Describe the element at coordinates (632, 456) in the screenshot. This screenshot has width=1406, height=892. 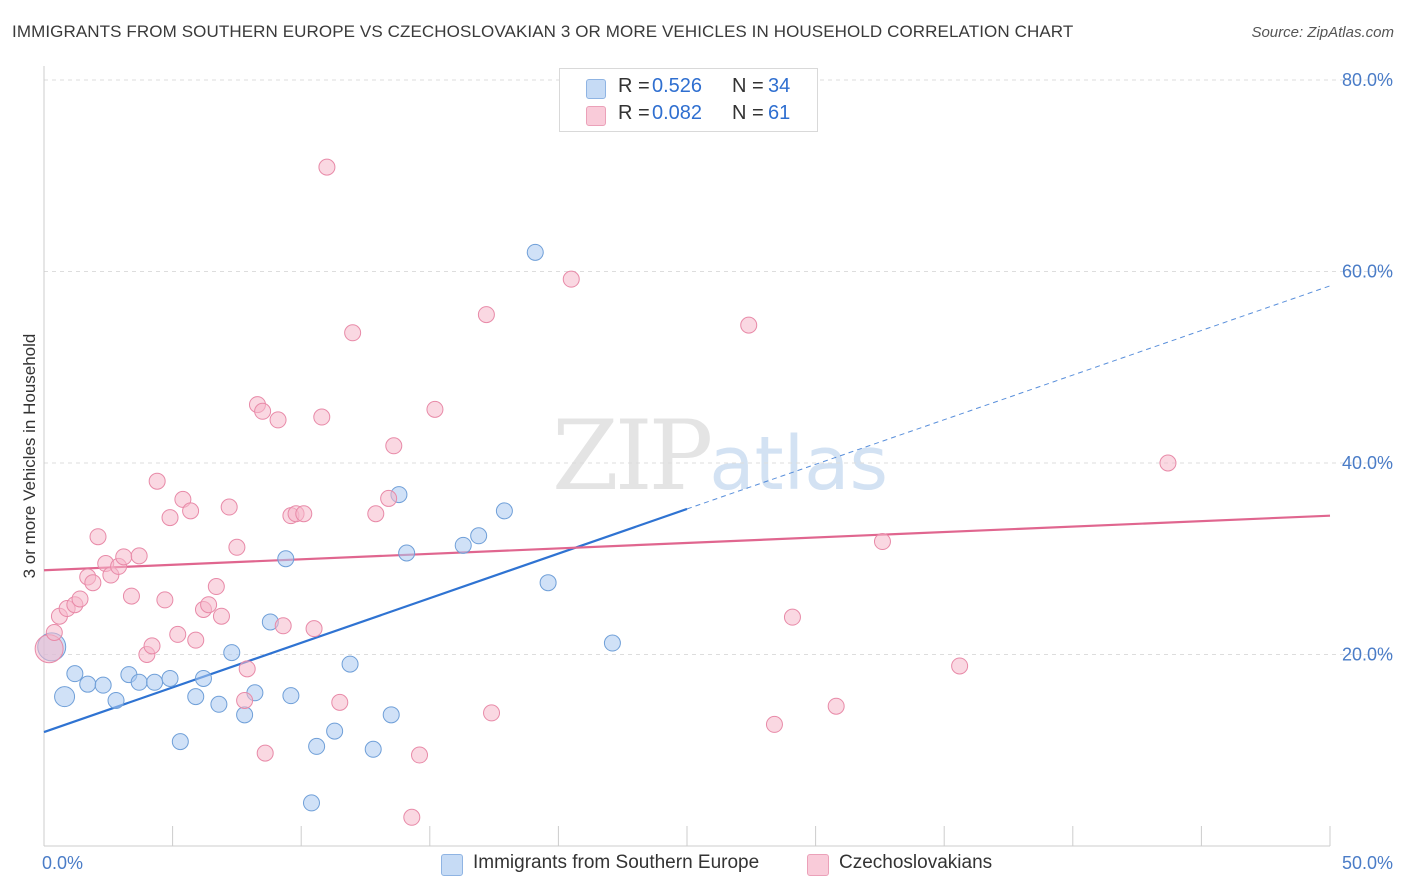
I see `watermark-zip: ZIP` at that location.